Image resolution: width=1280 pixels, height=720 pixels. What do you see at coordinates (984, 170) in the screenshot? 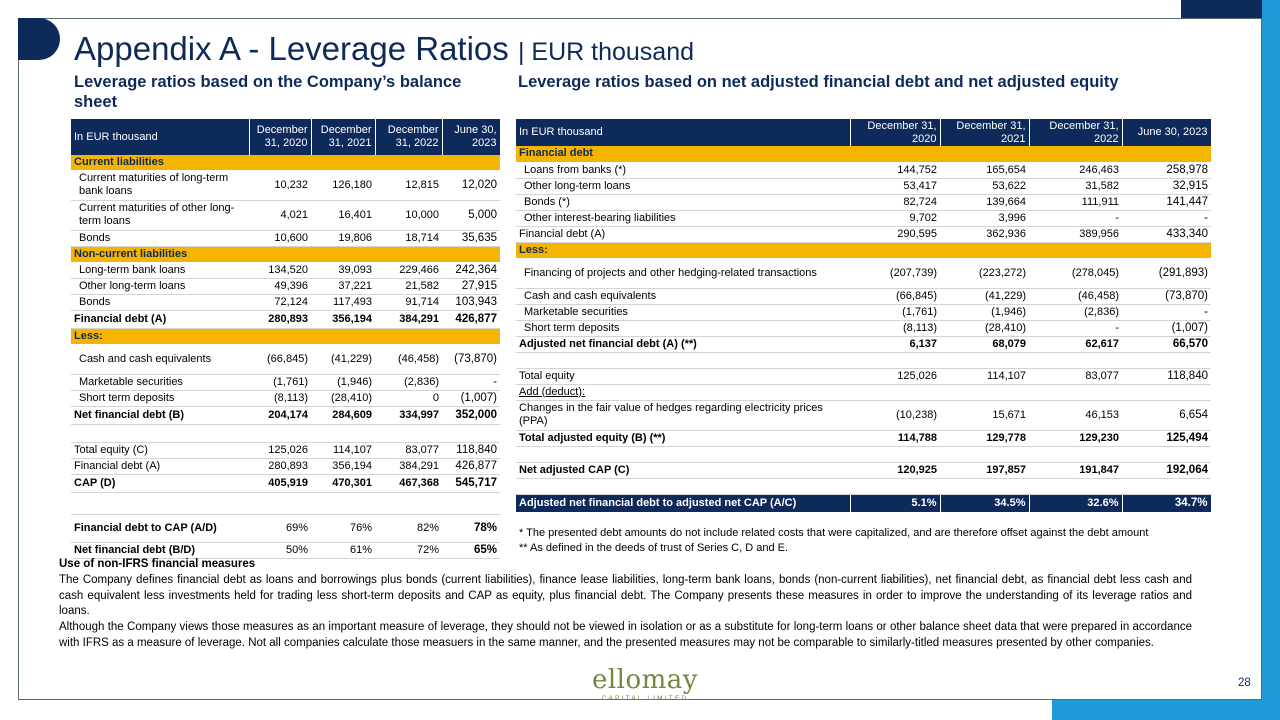
I see `value-cell: 165,654` at bounding box center [984, 170].